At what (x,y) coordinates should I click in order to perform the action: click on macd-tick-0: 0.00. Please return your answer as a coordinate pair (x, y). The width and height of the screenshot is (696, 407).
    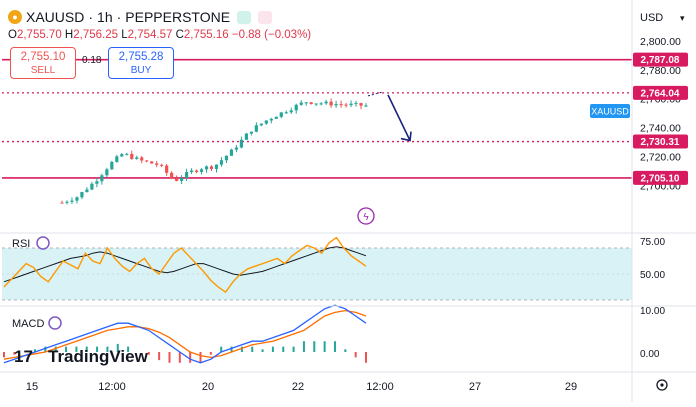
    Looking at the image, I should click on (650, 354).